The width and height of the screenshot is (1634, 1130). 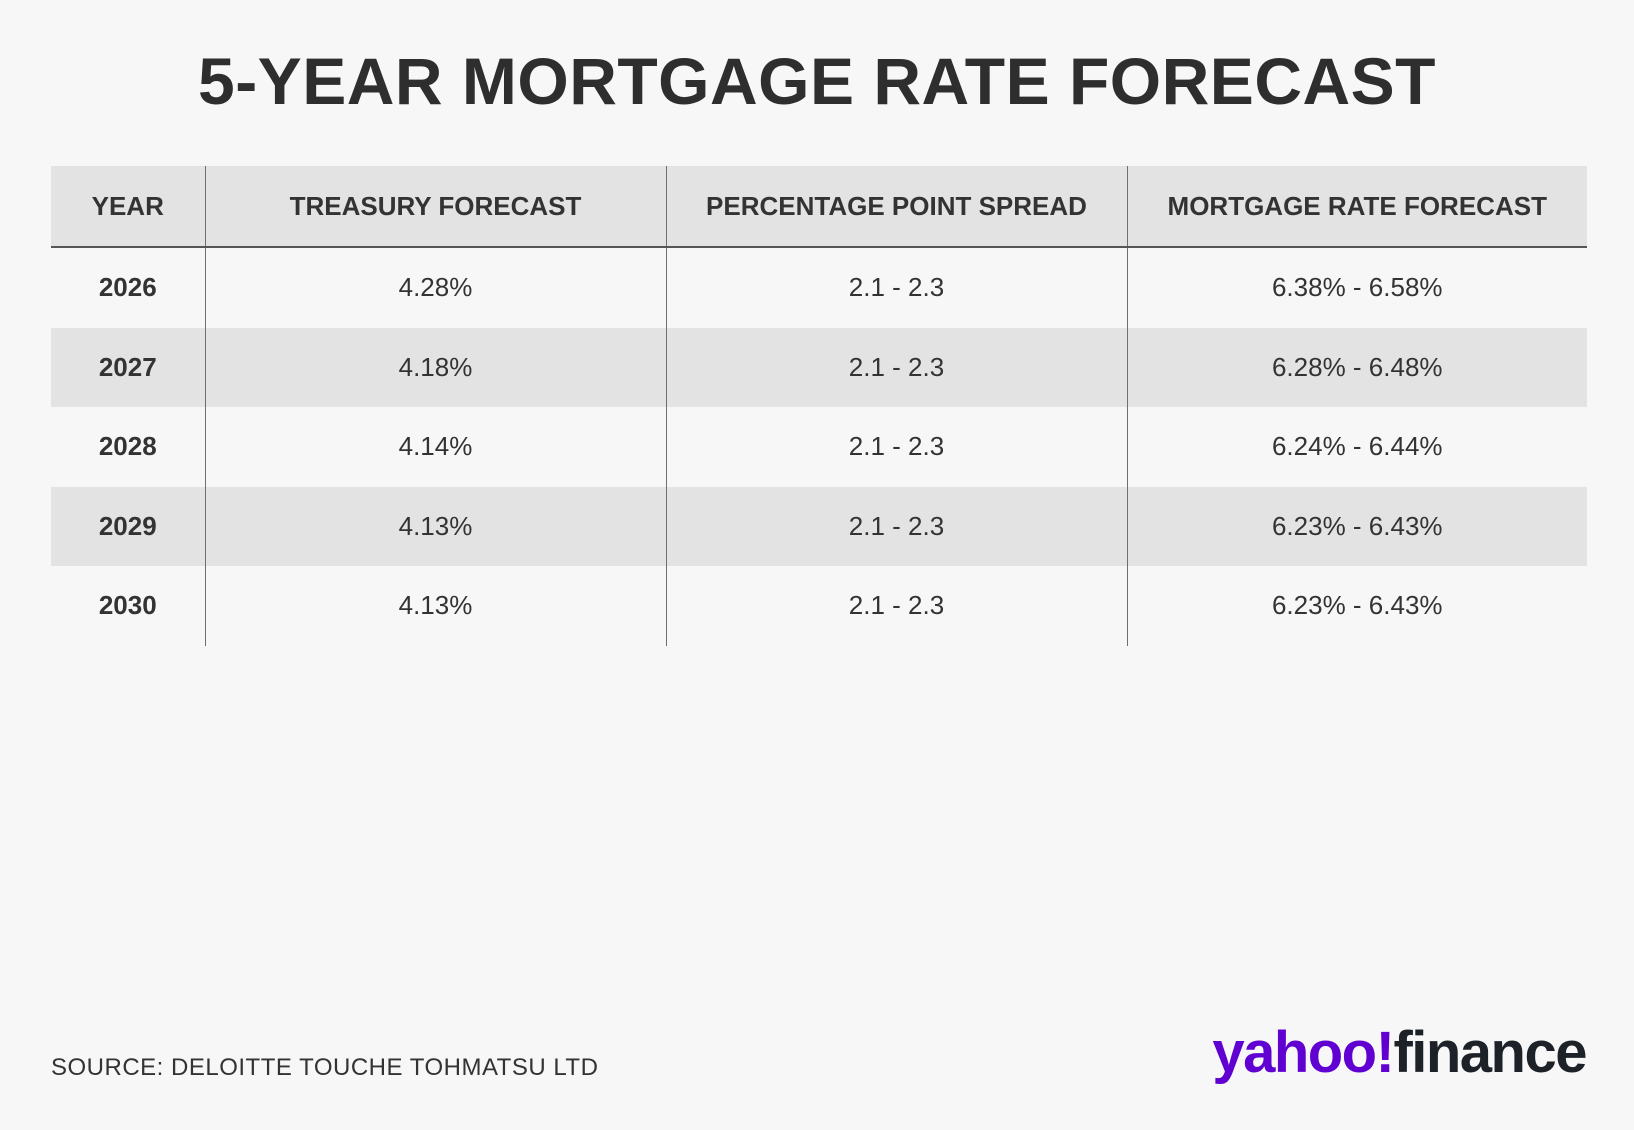 What do you see at coordinates (817, 81) in the screenshot?
I see `page-title: 5-YEAR MORTGAGE RATE FORECAST` at bounding box center [817, 81].